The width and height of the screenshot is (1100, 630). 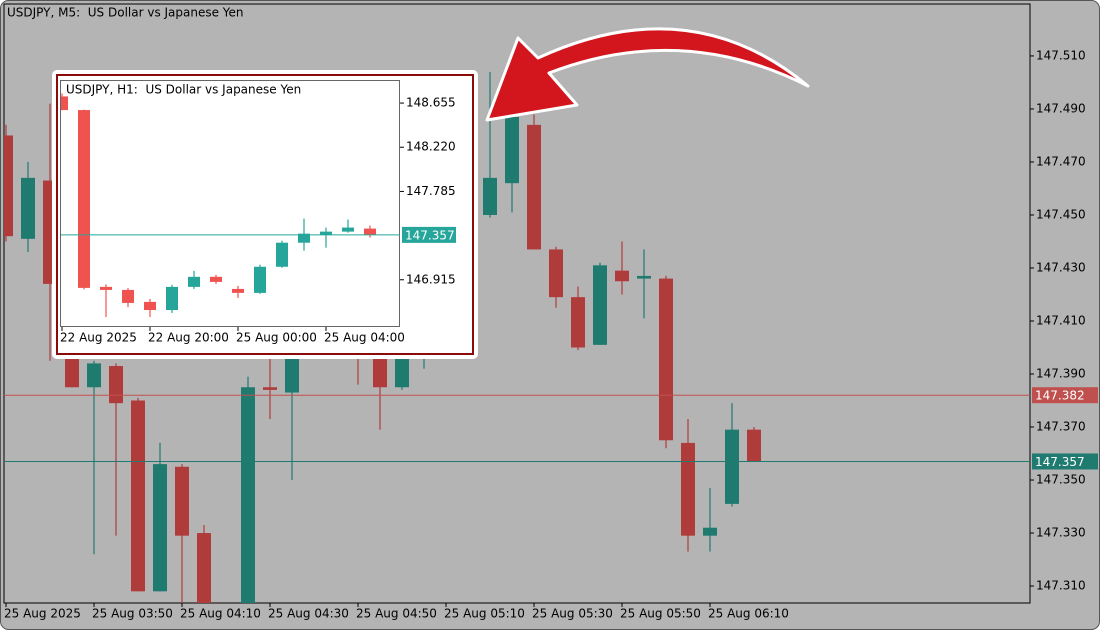 What do you see at coordinates (220, 614) in the screenshot?
I see `x-tick-label: 25 Aug 04:10` at bounding box center [220, 614].